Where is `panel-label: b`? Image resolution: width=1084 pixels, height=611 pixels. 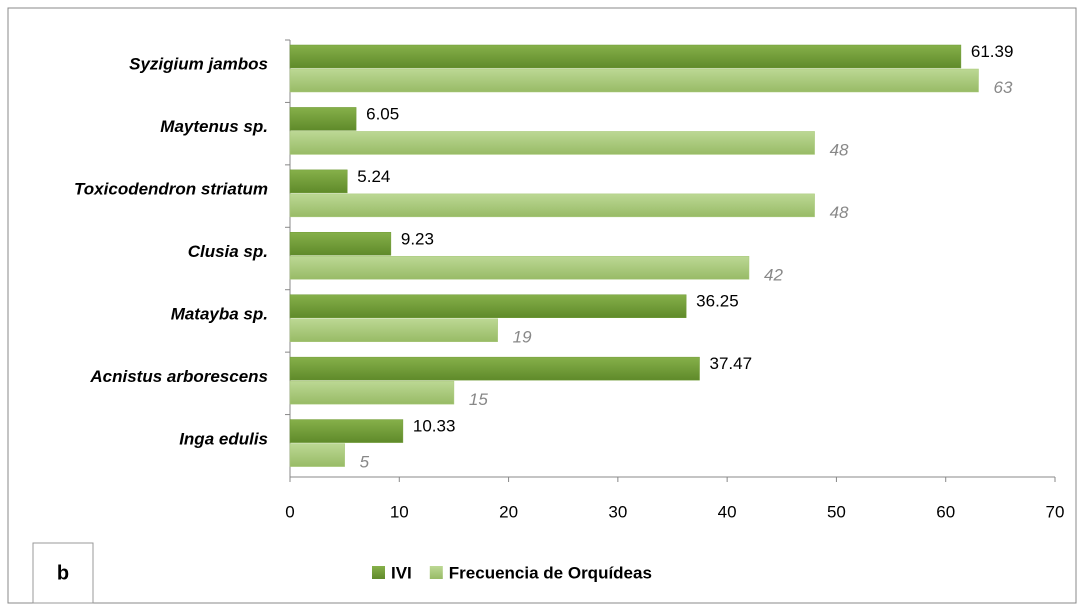 panel-label: b is located at coordinates (63, 573).